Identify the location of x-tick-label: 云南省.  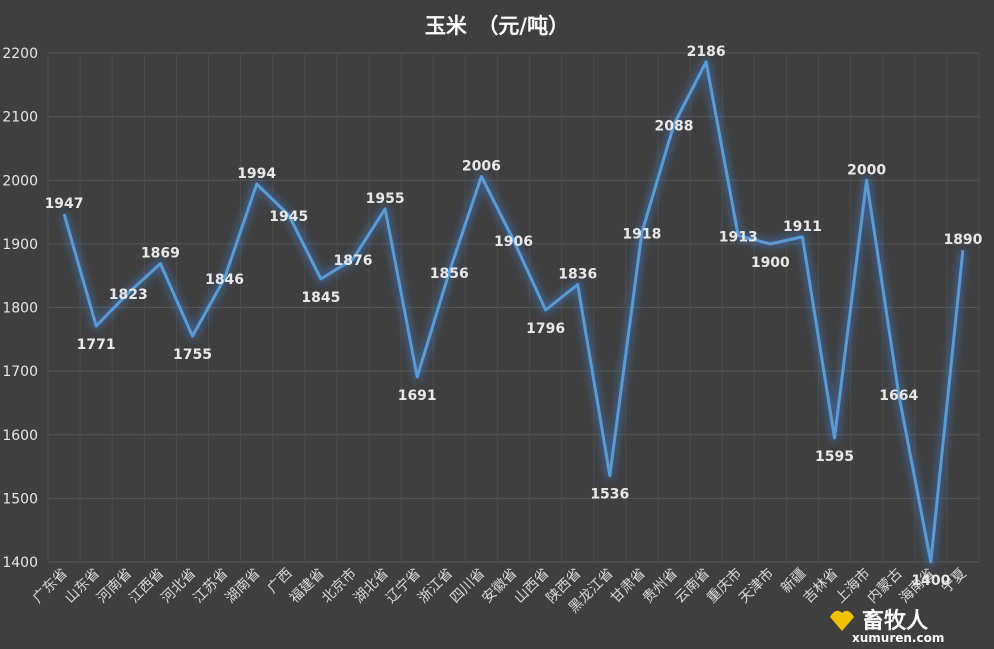
(692, 586).